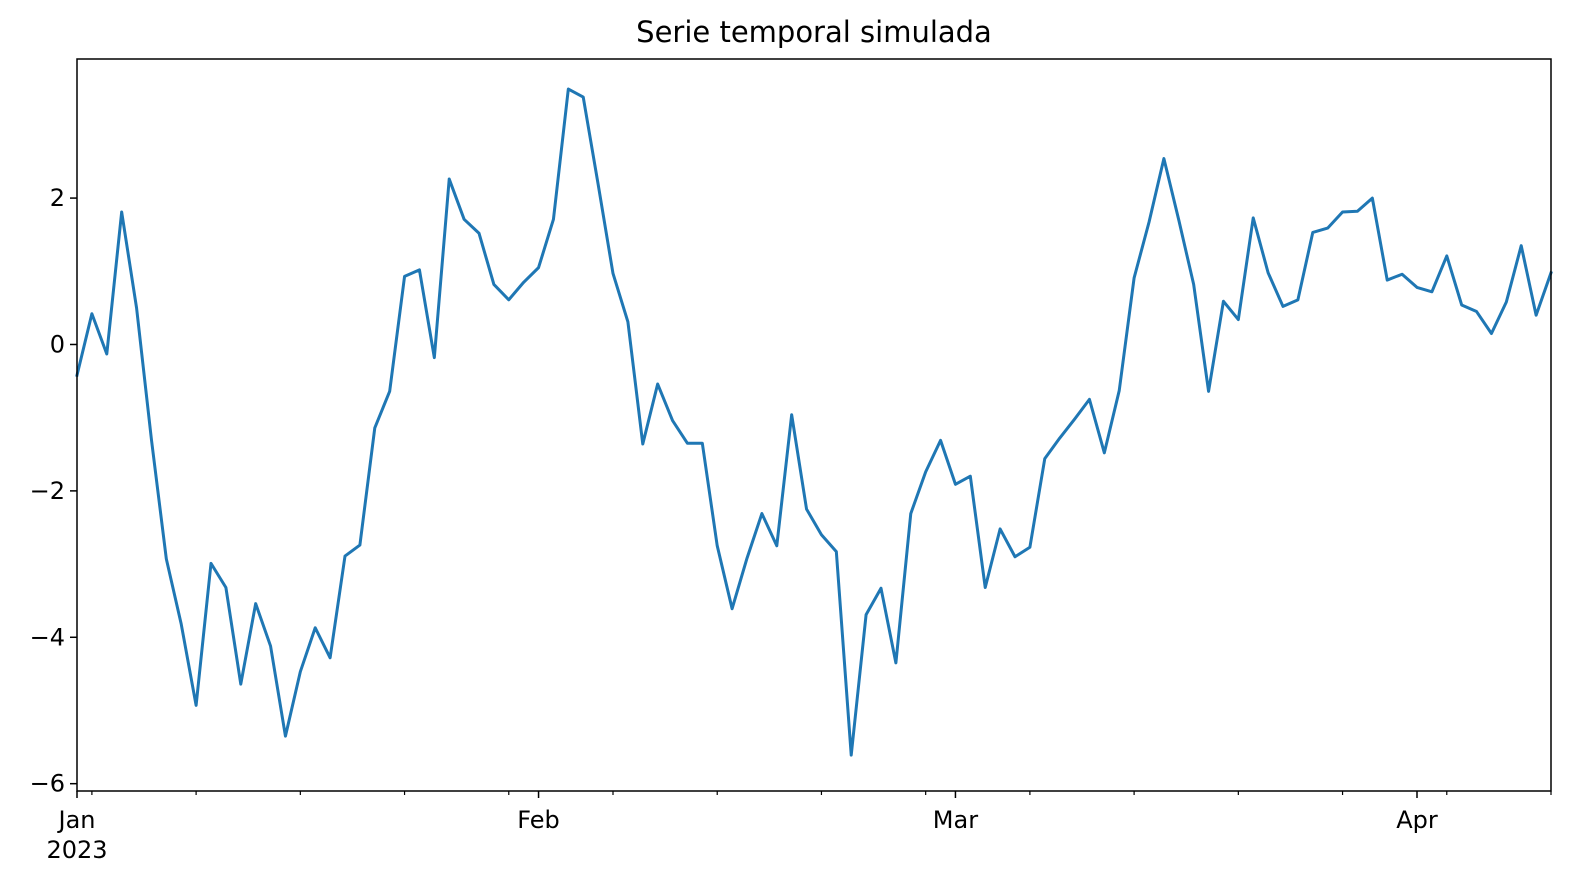 This screenshot has width=1584, height=892. What do you see at coordinates (47, 784) in the screenshot?
I see `y-tick-label: −6` at bounding box center [47, 784].